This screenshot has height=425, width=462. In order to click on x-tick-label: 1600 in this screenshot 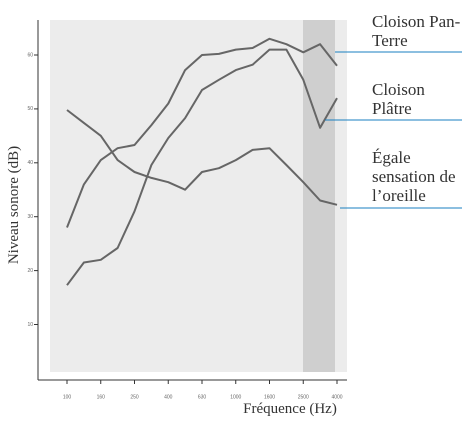, I will do `click(269, 397)`.